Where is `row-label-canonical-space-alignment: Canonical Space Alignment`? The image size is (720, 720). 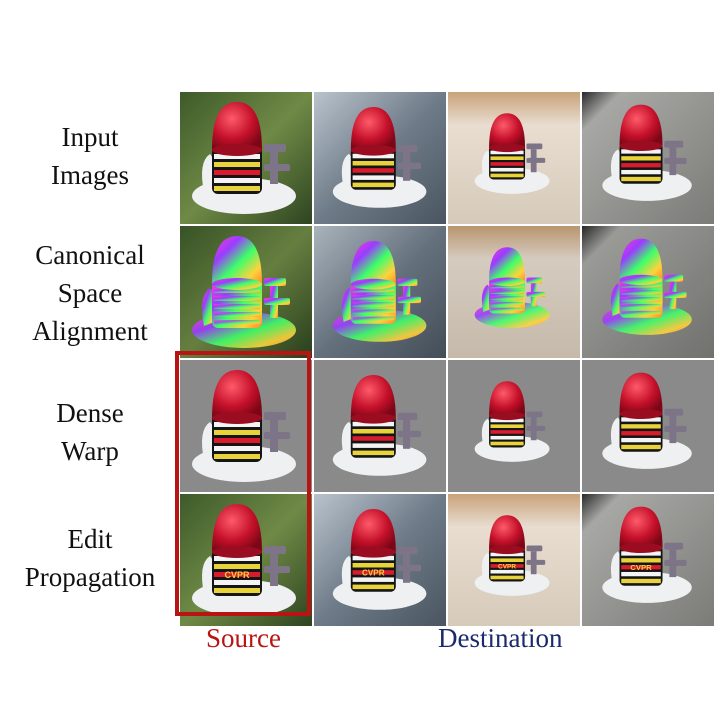 row-label-canonical-space-alignment: Canonical Space Alignment is located at coordinates (90, 293).